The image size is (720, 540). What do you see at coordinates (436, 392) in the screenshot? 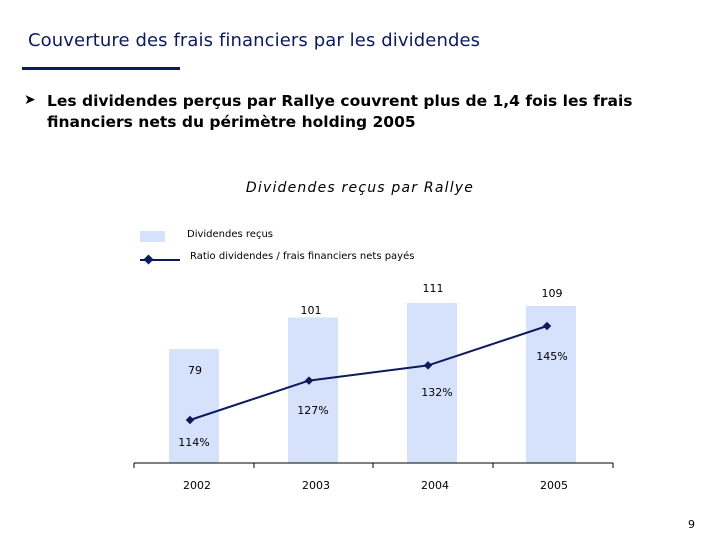
I see `ratio-label-2004: 132%` at bounding box center [436, 392].